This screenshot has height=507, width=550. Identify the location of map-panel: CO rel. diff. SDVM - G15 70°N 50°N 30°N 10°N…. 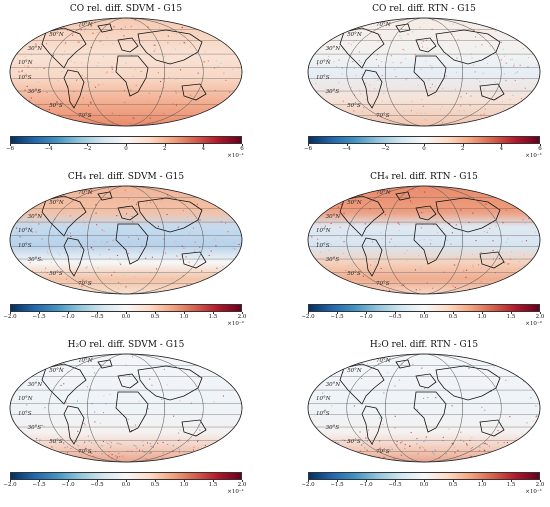
(126, 84).